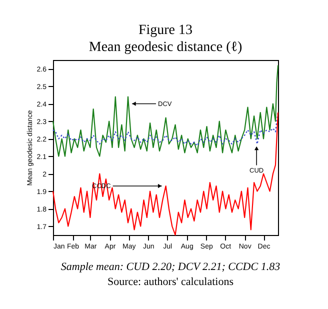 This screenshot has height=309, width=328. What do you see at coordinates (165, 129) in the screenshot?
I see `line-series` at bounding box center [165, 129].